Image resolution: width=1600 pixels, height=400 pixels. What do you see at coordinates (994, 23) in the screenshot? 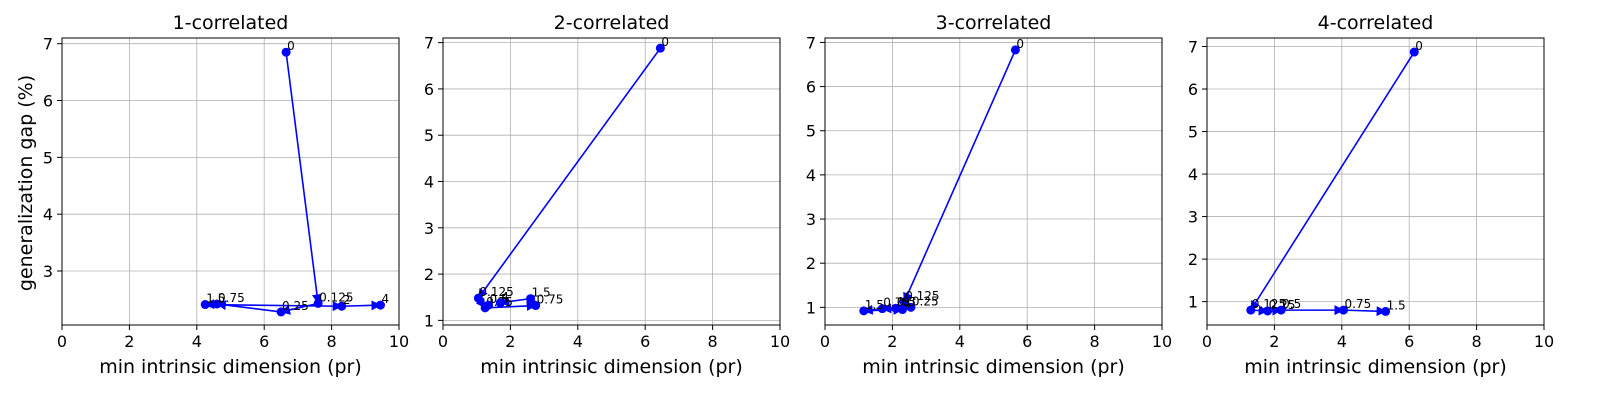
I see `panel-title: 3-correlated` at bounding box center [994, 23].